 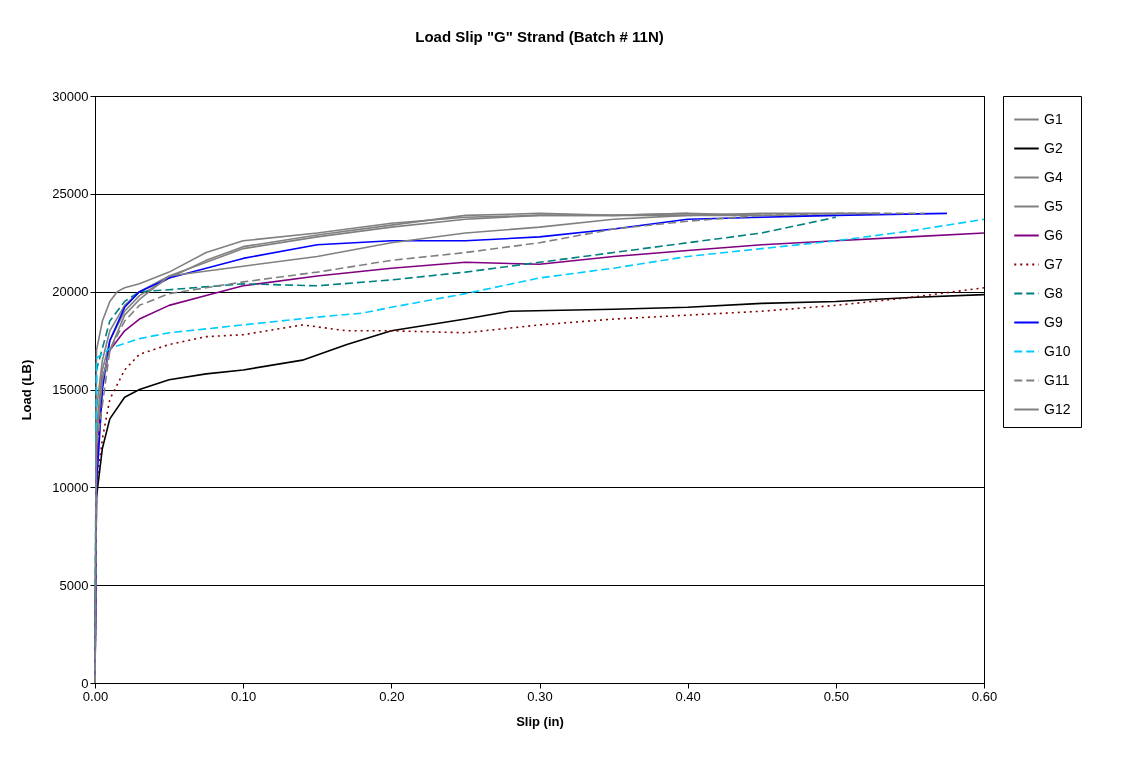 I want to click on y-tick-label: 25000, so click(x=70, y=194).